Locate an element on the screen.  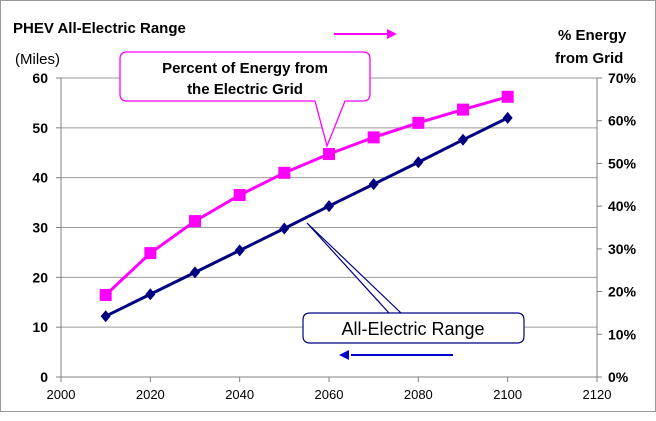
x-axis-tick-label: 2020 is located at coordinates (150, 394).